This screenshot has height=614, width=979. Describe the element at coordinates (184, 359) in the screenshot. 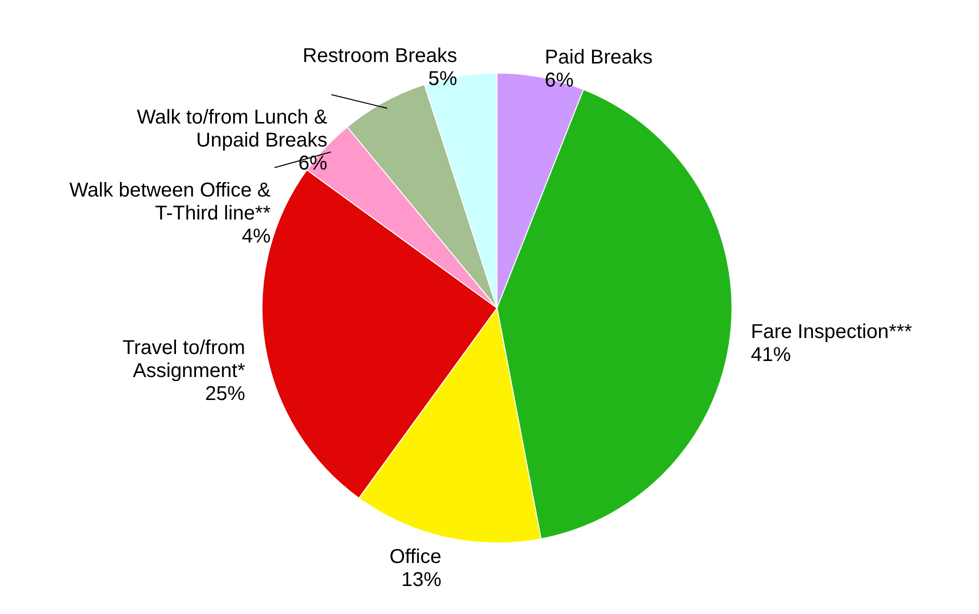

I see `slice-label: Travel to/from Assignment*` at that location.